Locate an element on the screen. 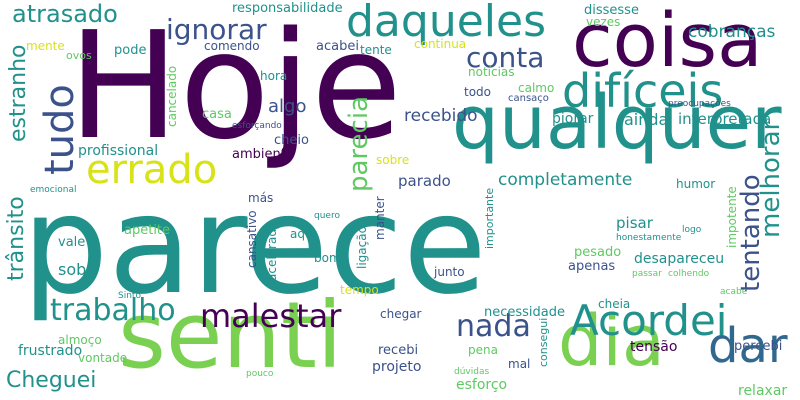 The height and width of the screenshot is (400, 800). word-aqui: aqui is located at coordinates (303, 234).